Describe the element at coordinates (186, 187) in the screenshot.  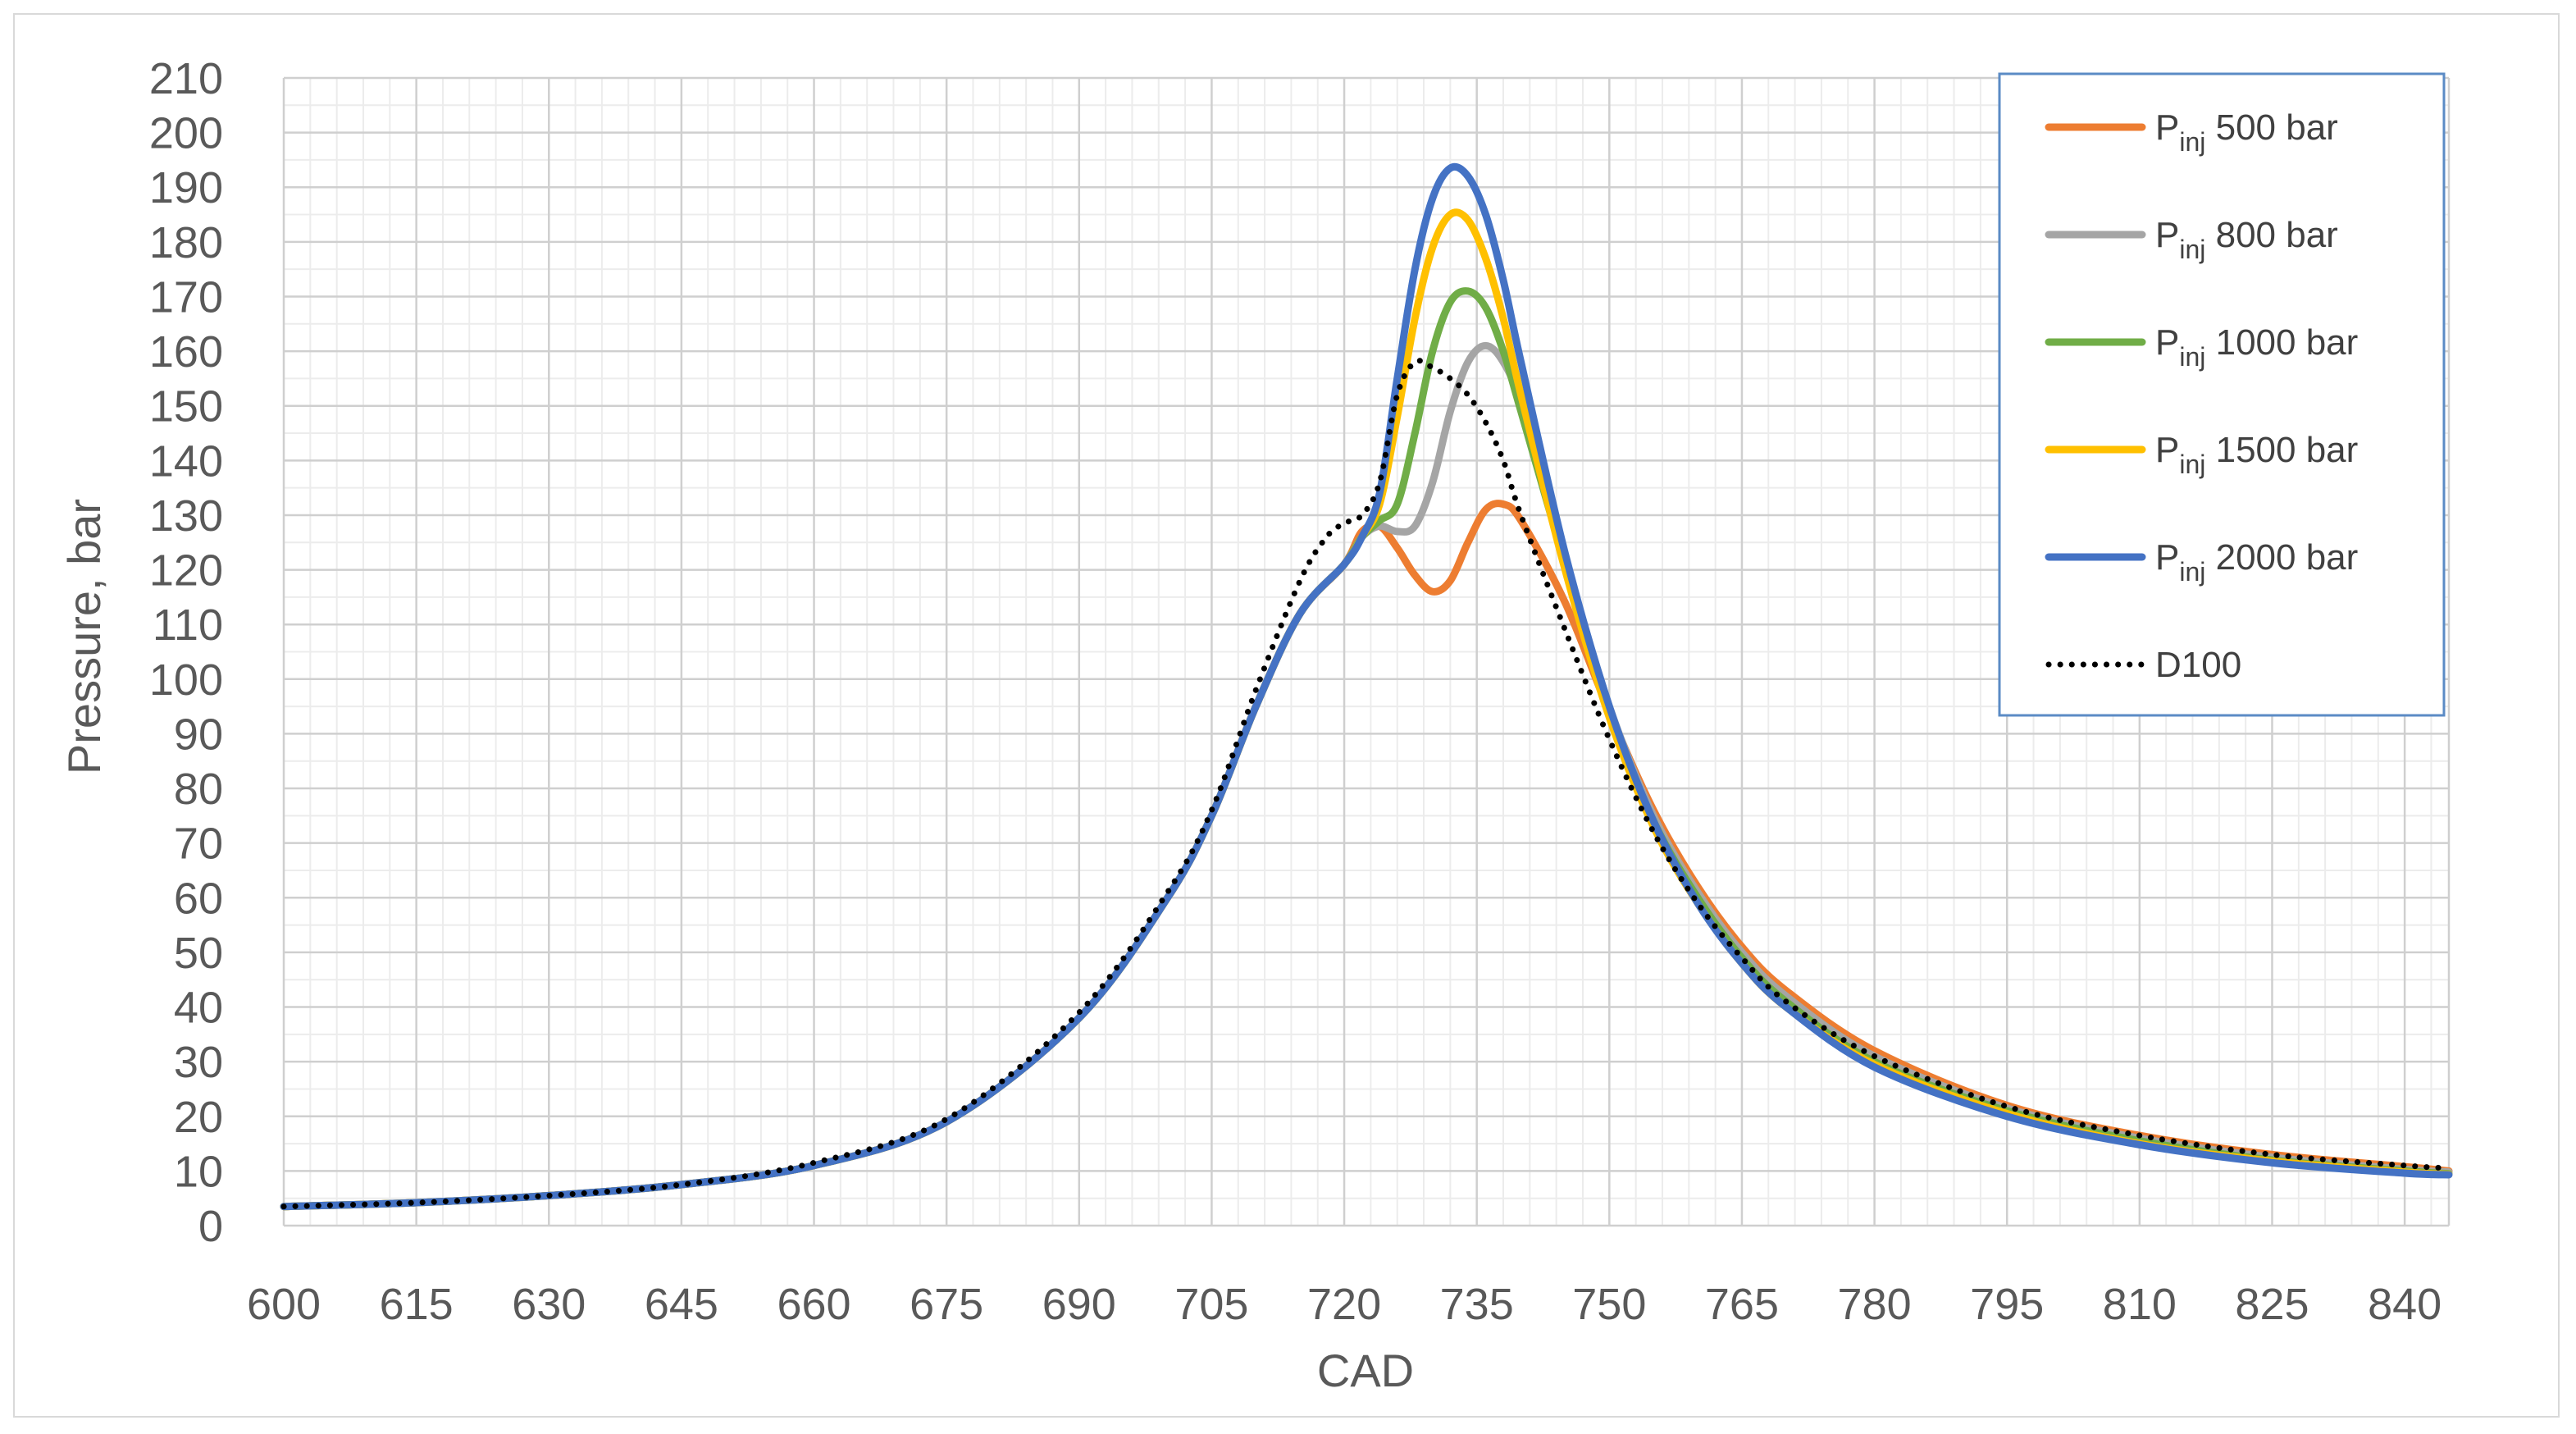
I see `y-tick-label: 190` at that location.